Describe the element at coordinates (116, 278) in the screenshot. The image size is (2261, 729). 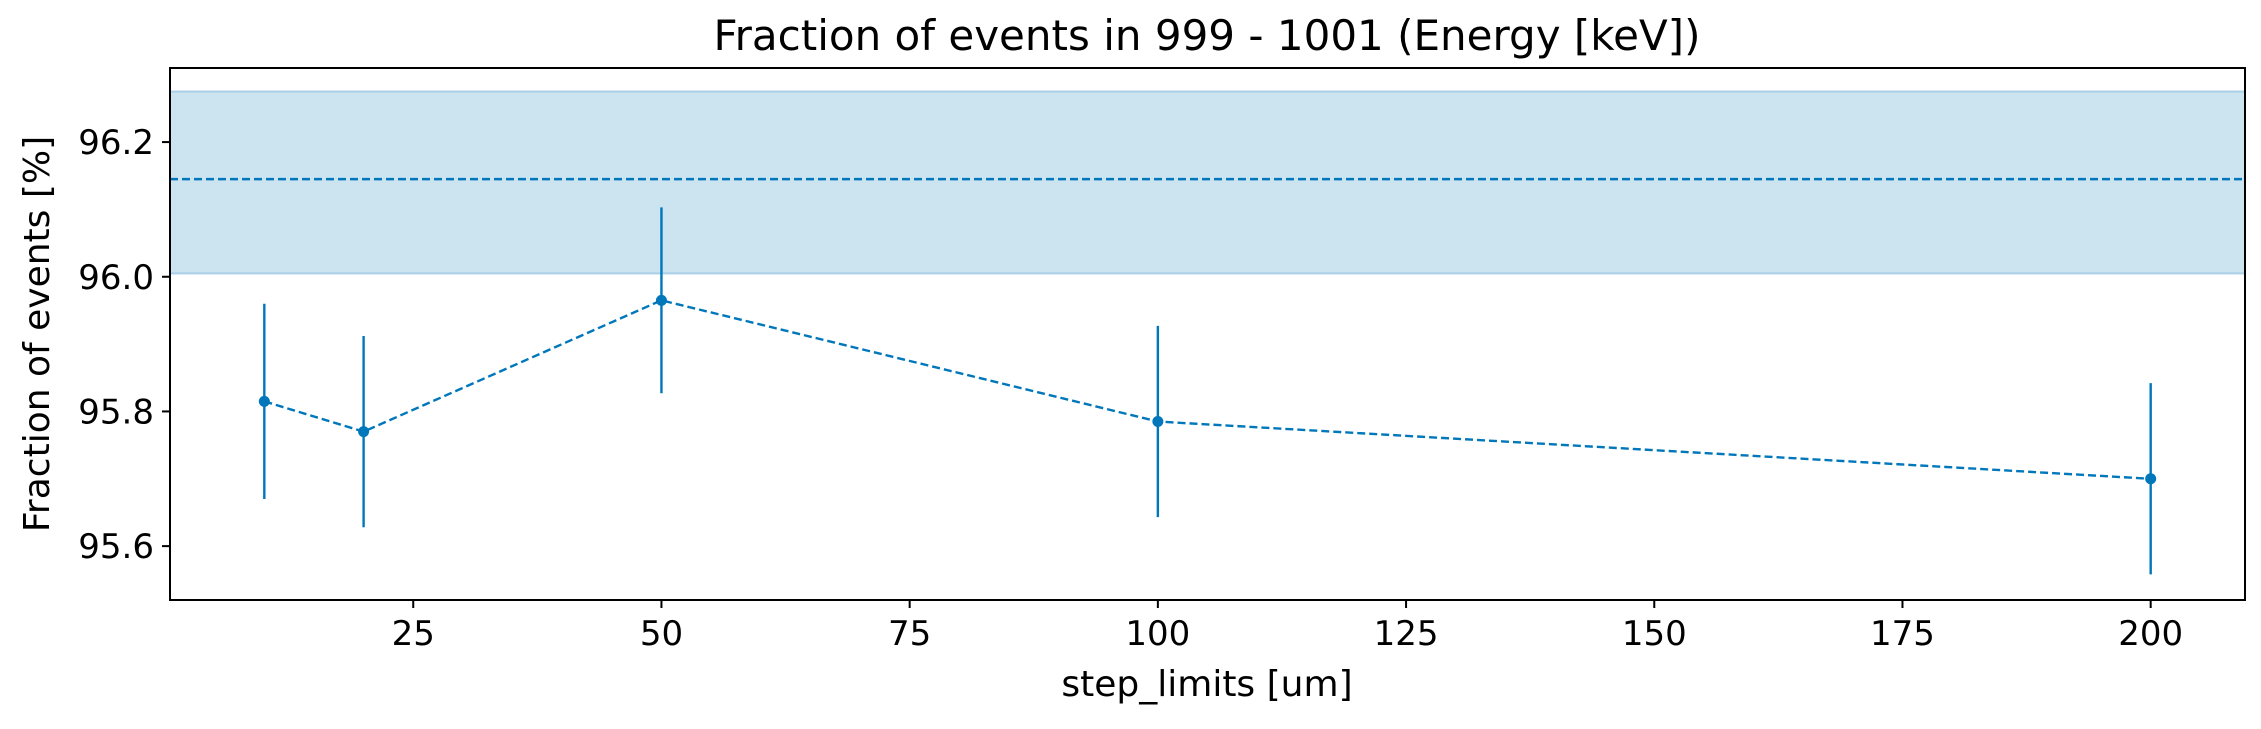
I see `y-tick-label: 96.0` at that location.